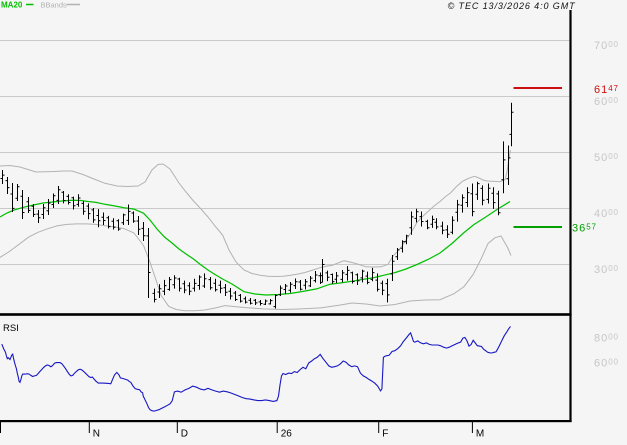  What do you see at coordinates (11, 328) in the screenshot?
I see `svg-text: RSI` at bounding box center [11, 328].